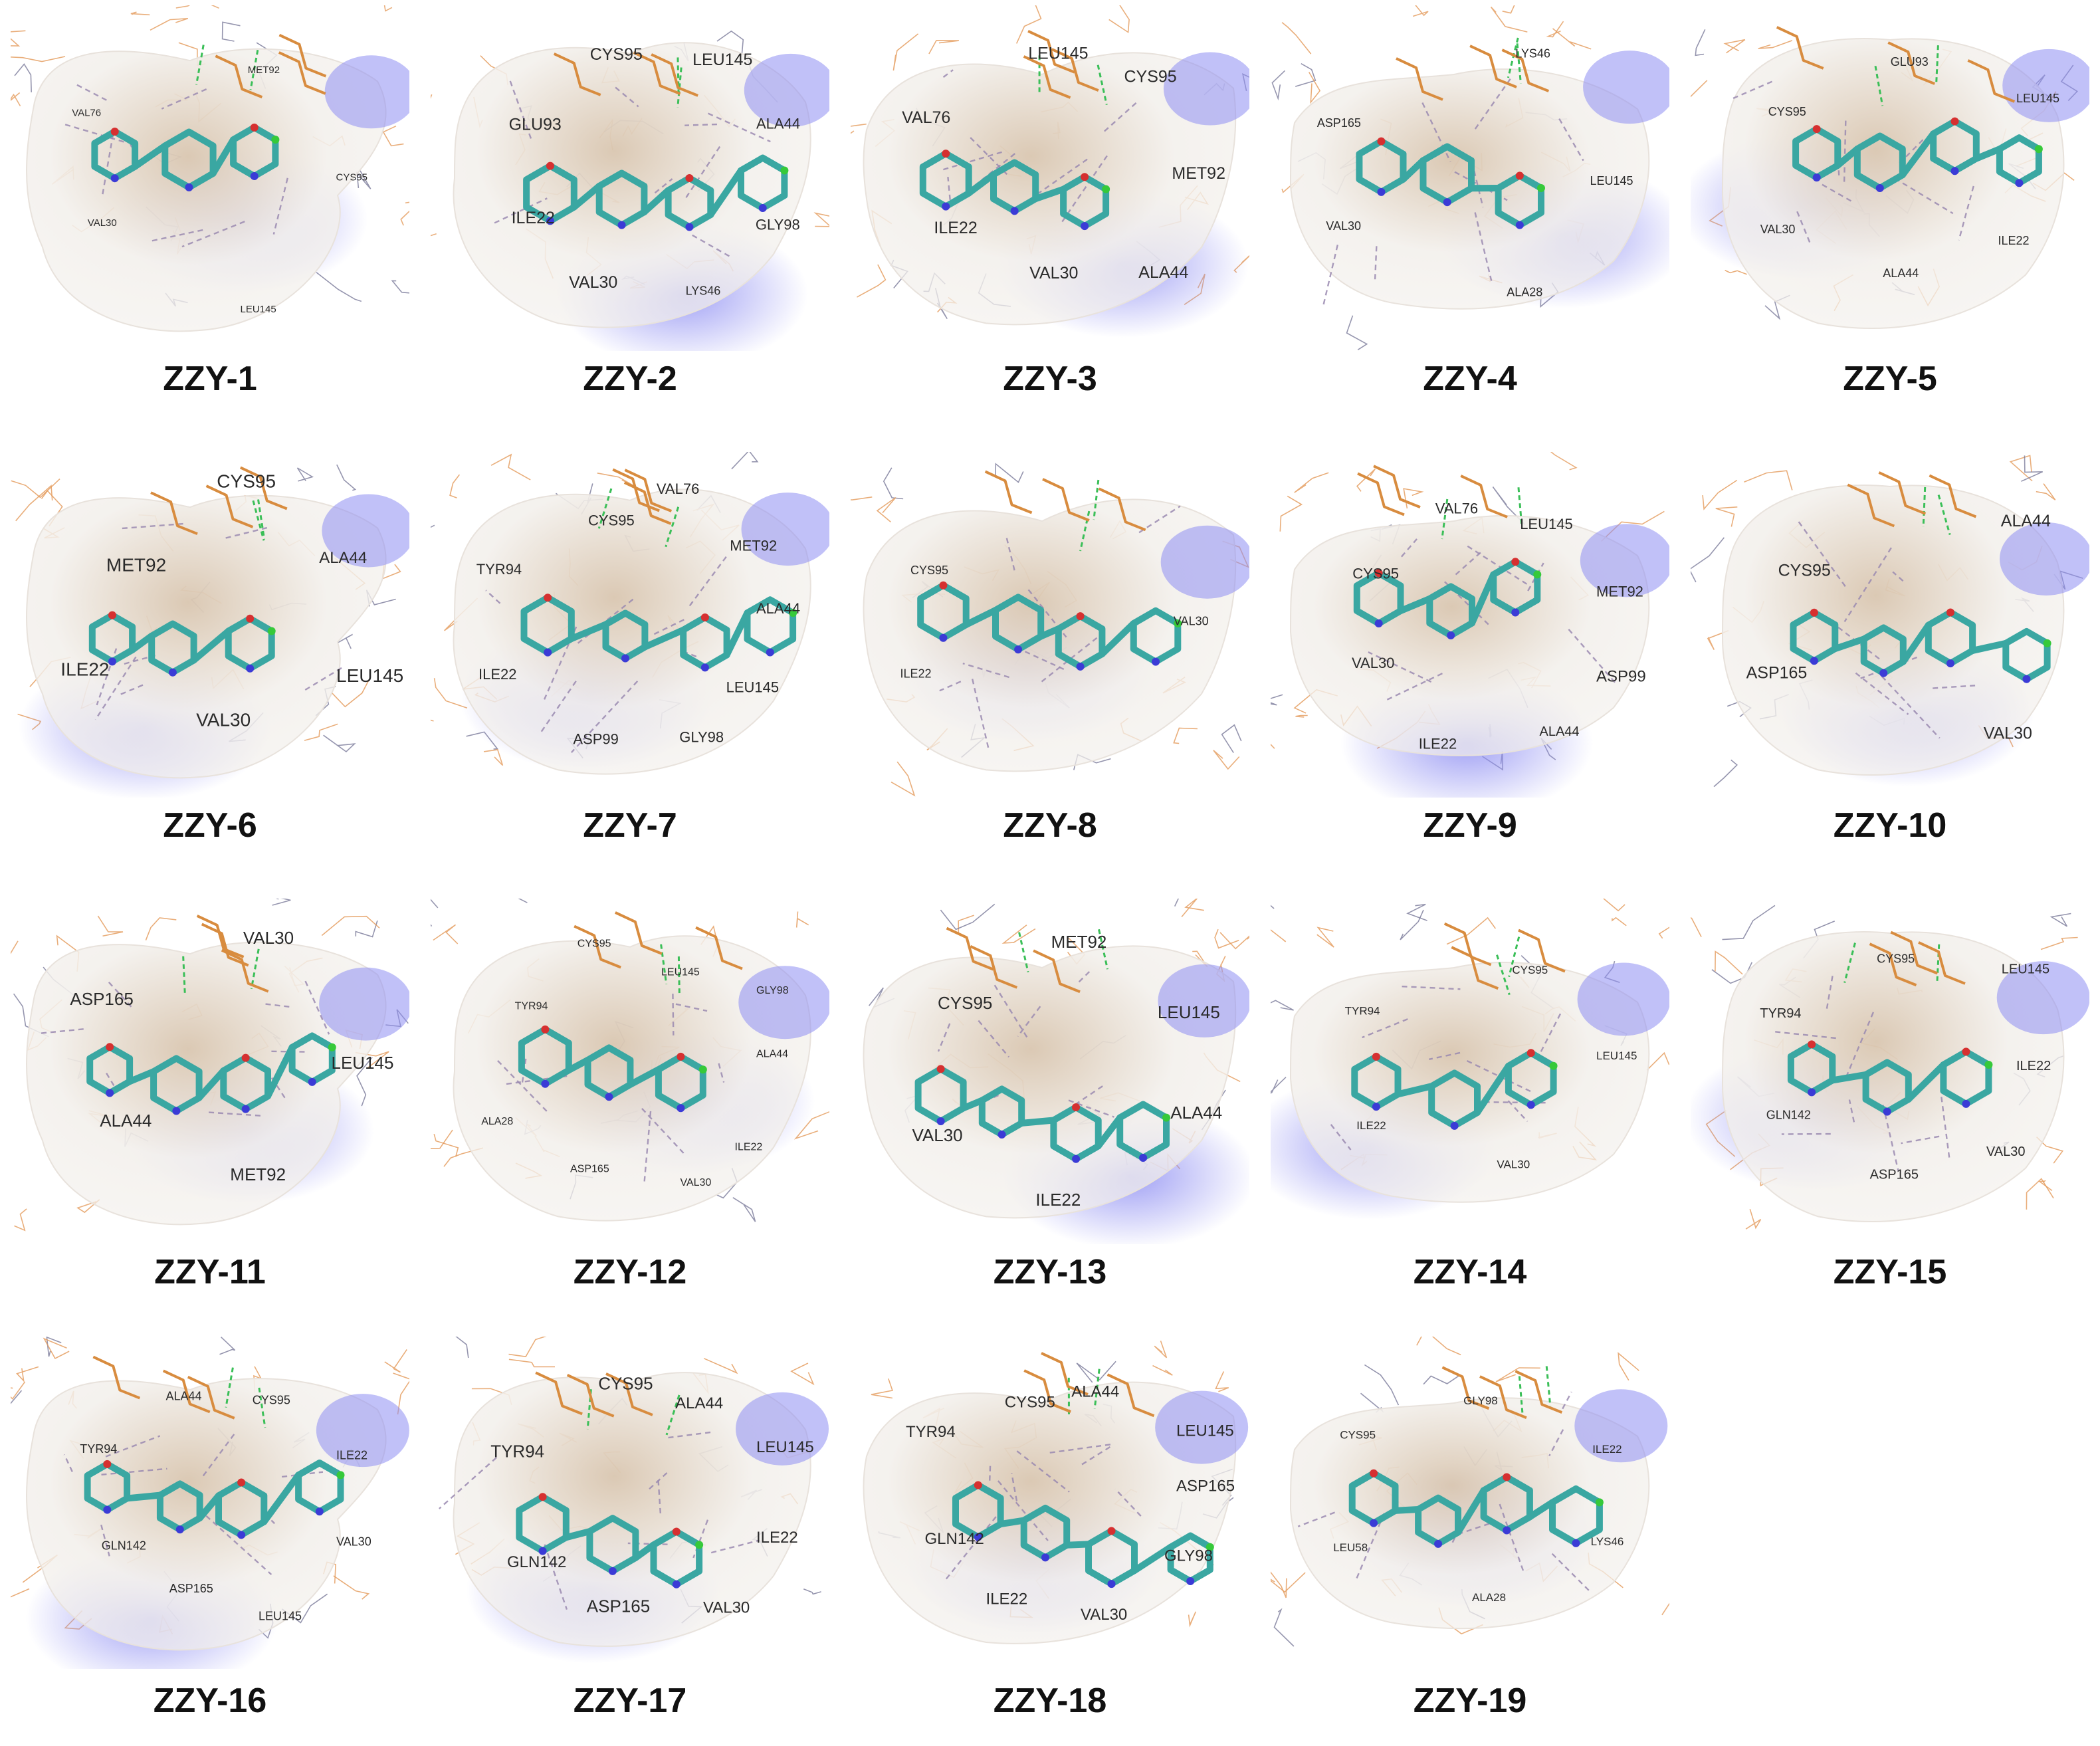 The height and width of the screenshot is (1746, 2100). Describe the element at coordinates (630, 1701) in the screenshot. I see `compound-label: ZZY-17` at that location.